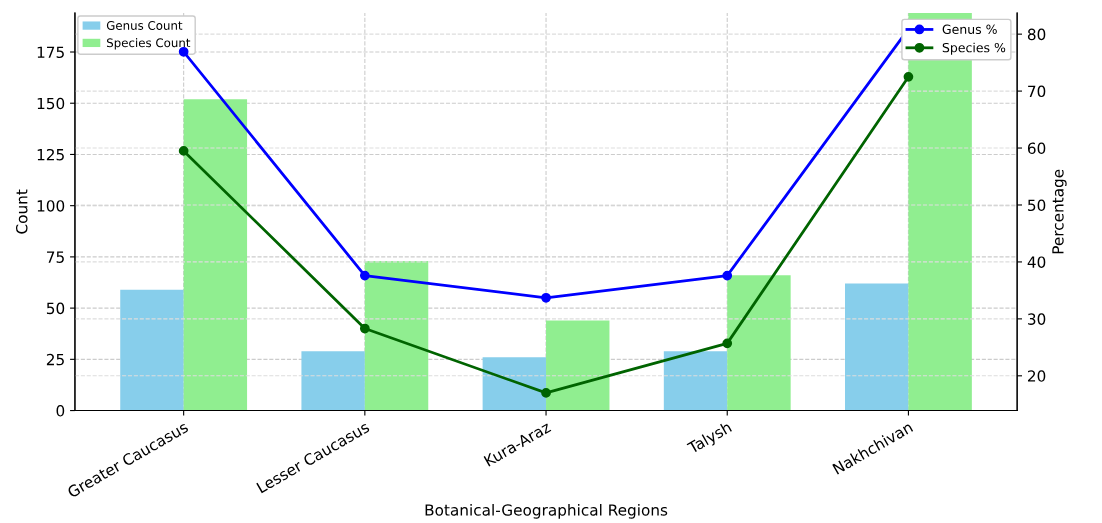 The width and height of the screenshot is (1102, 523). Describe the element at coordinates (1037, 91) in the screenshot. I see `y2-tick-label: 70` at that location.